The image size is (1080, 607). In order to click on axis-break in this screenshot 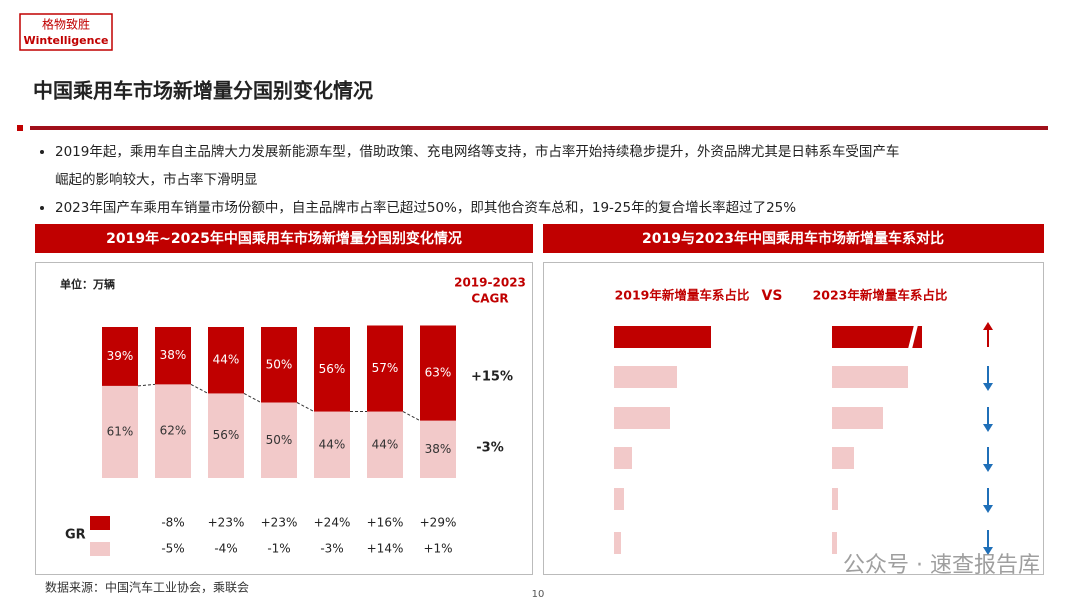, I will do `click(913, 337)`.